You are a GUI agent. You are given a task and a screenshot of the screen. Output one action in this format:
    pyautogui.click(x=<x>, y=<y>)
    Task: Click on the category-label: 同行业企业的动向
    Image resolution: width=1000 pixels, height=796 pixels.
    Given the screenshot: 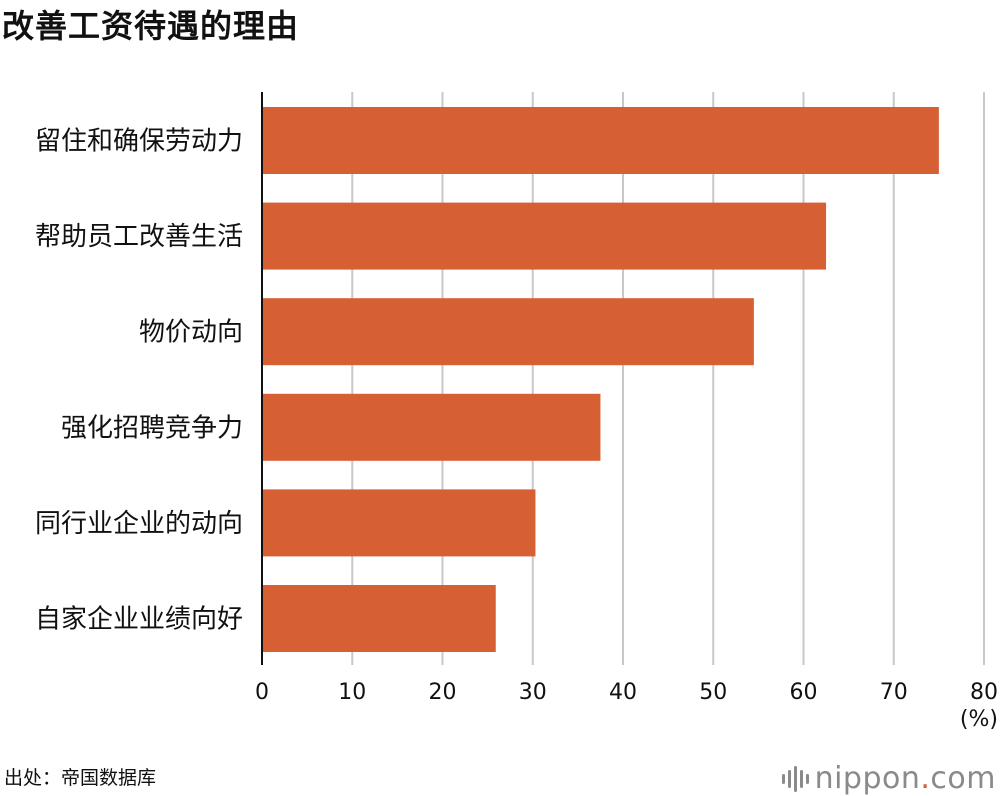 What is the action you would take?
    pyautogui.click(x=139, y=524)
    